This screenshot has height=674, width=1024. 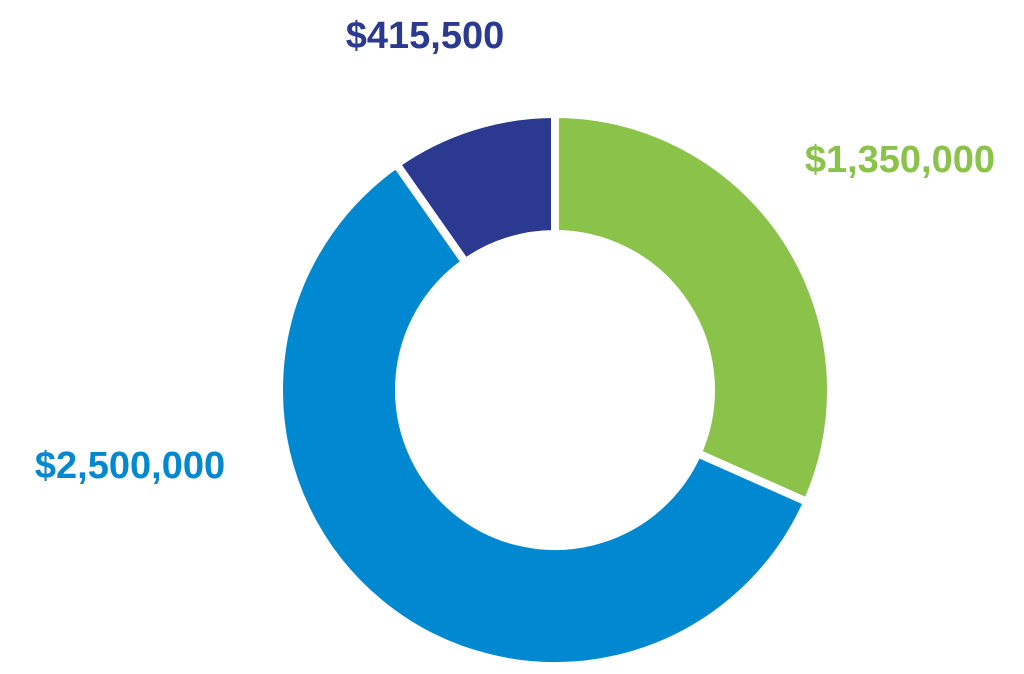 What do you see at coordinates (425, 36) in the screenshot?
I see `data-label-415500: $415,500` at bounding box center [425, 36].